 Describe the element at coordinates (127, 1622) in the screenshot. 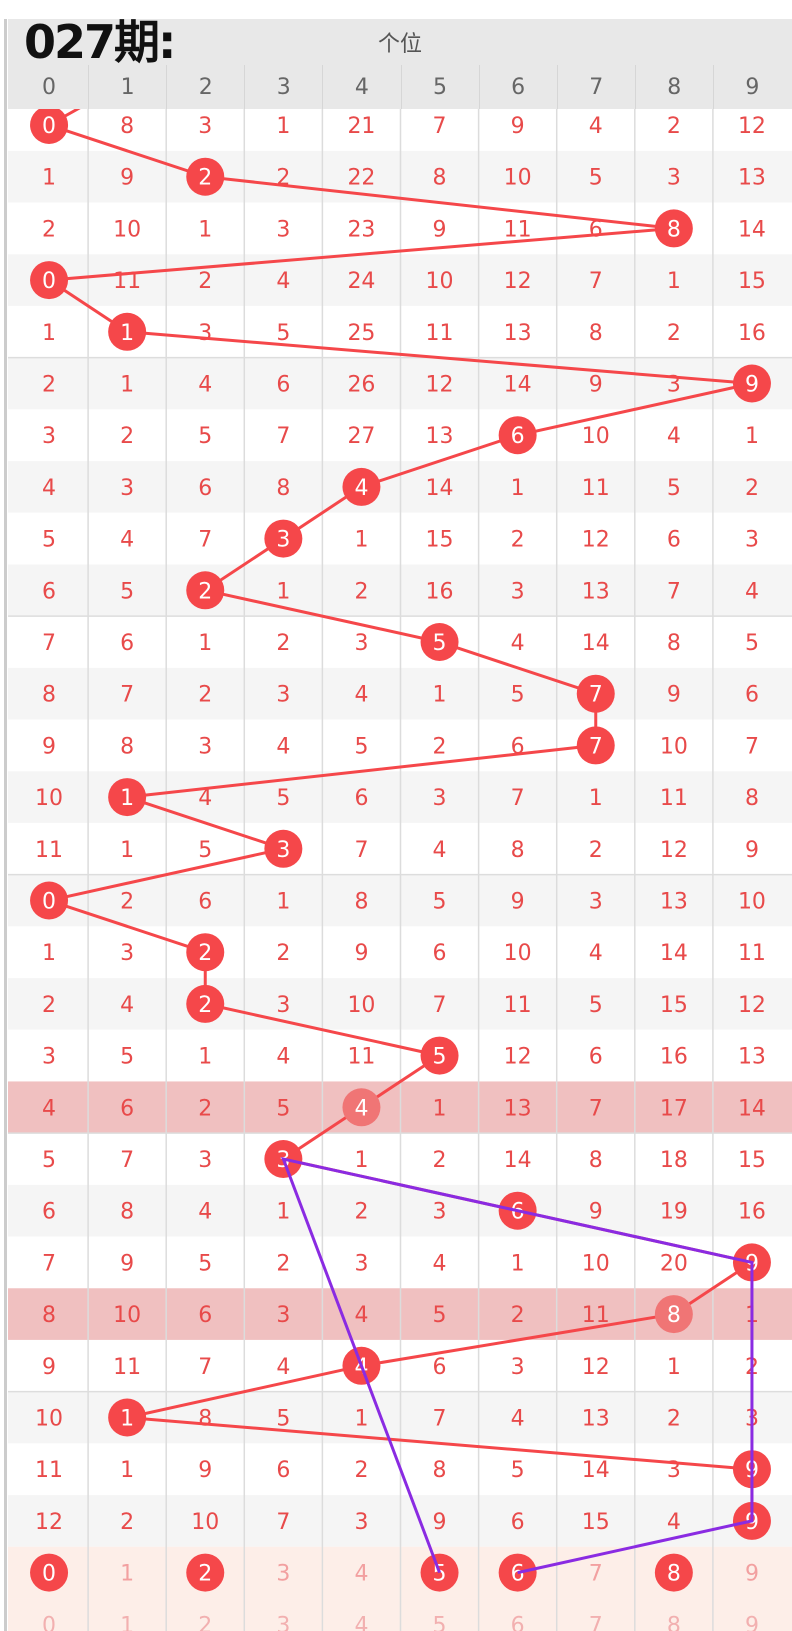

I see `footer-digit: 1` at that location.